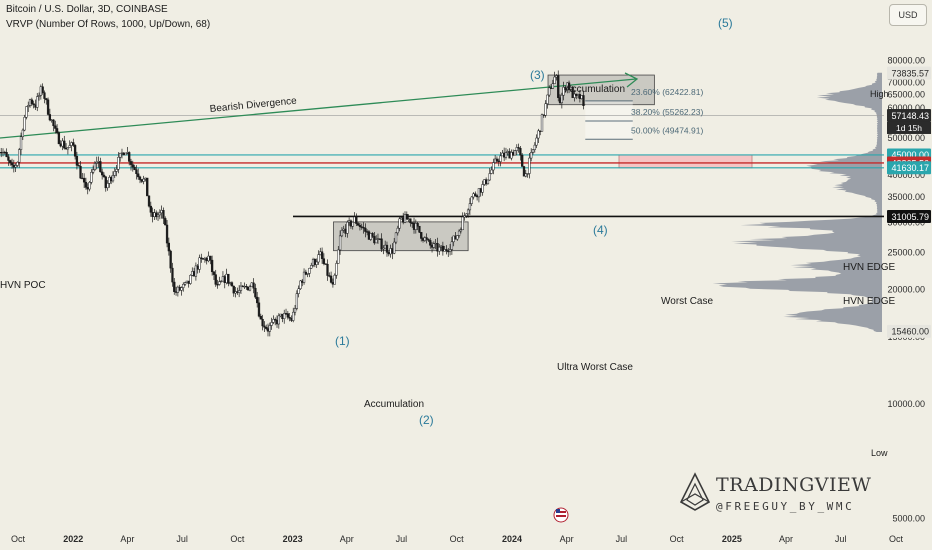 This screenshot has width=932, height=550. I want to click on currency-button: USD, so click(908, 15).